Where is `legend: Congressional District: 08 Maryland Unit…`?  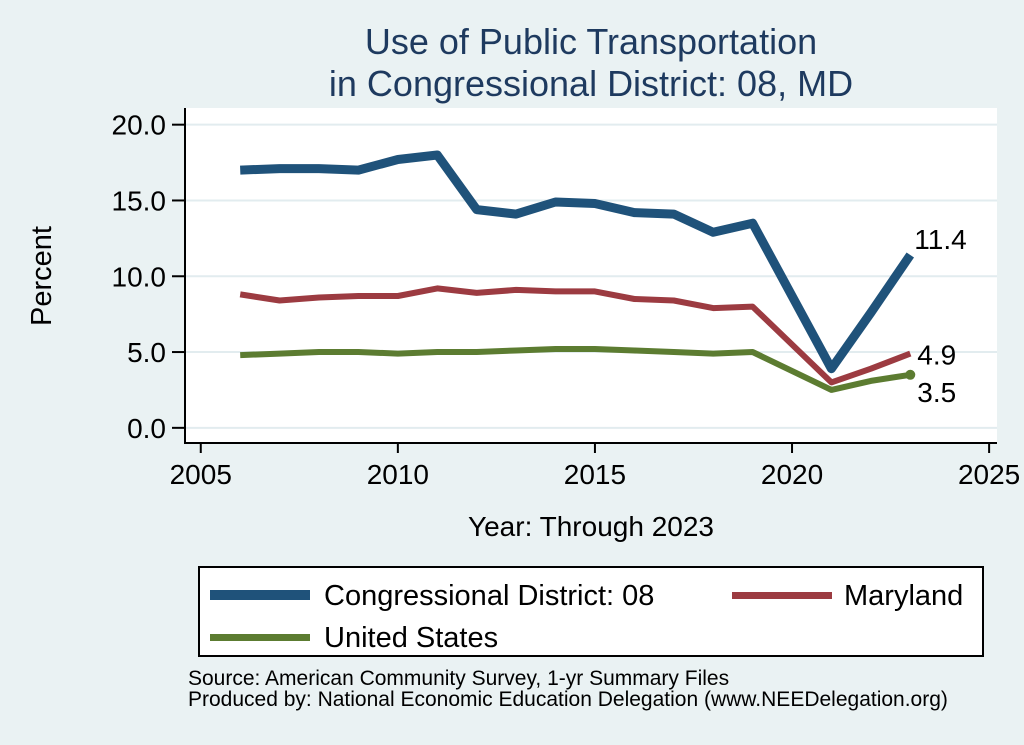
legend: Congressional District: 08 Maryland Unit… is located at coordinates (591, 611).